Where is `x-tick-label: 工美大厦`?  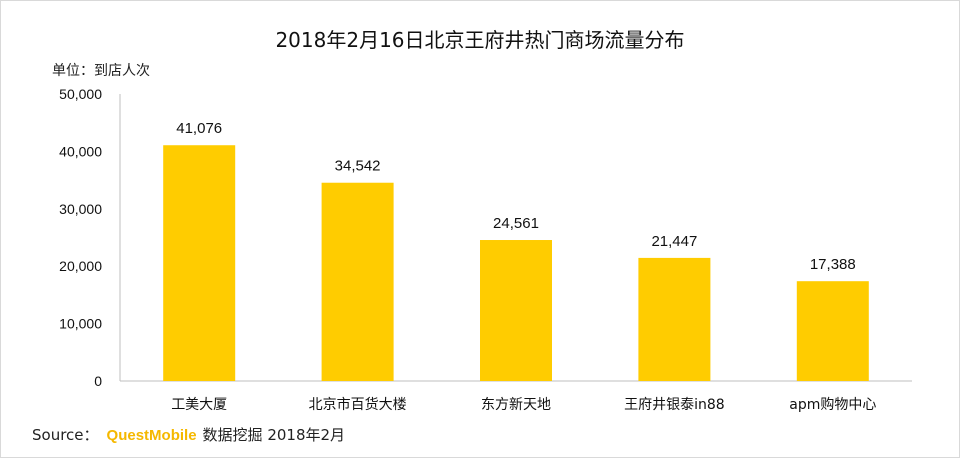 x-tick-label: 工美大厦 is located at coordinates (199, 405).